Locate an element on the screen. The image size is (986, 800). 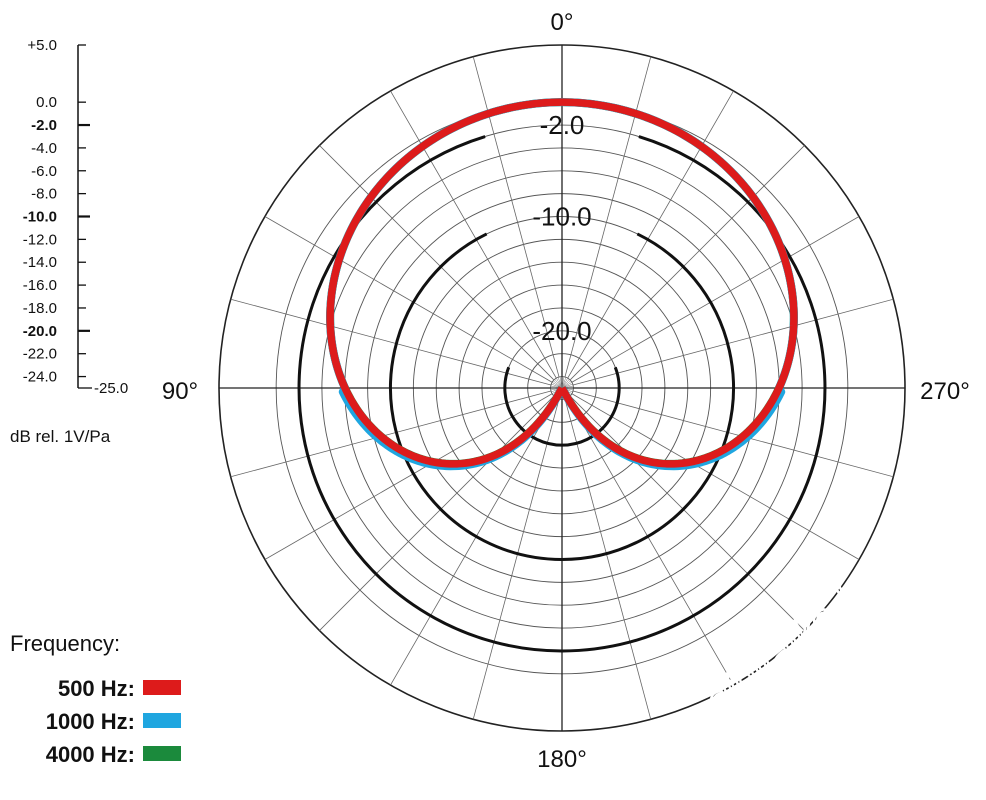
legend-title: Frequency: is located at coordinates (65, 643).